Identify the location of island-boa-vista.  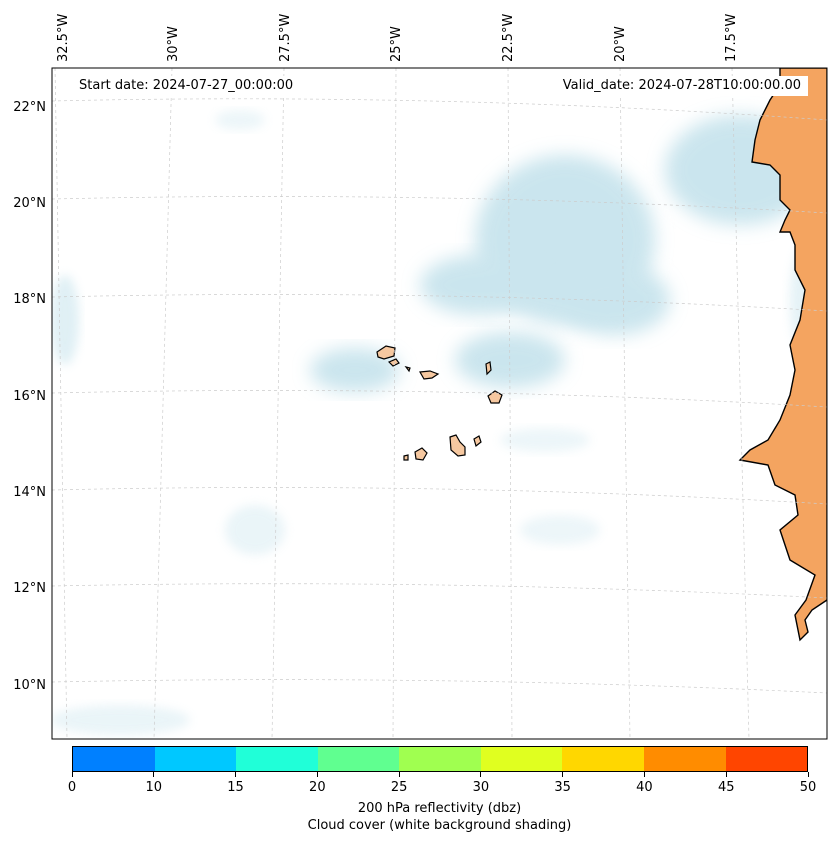
(495, 397).